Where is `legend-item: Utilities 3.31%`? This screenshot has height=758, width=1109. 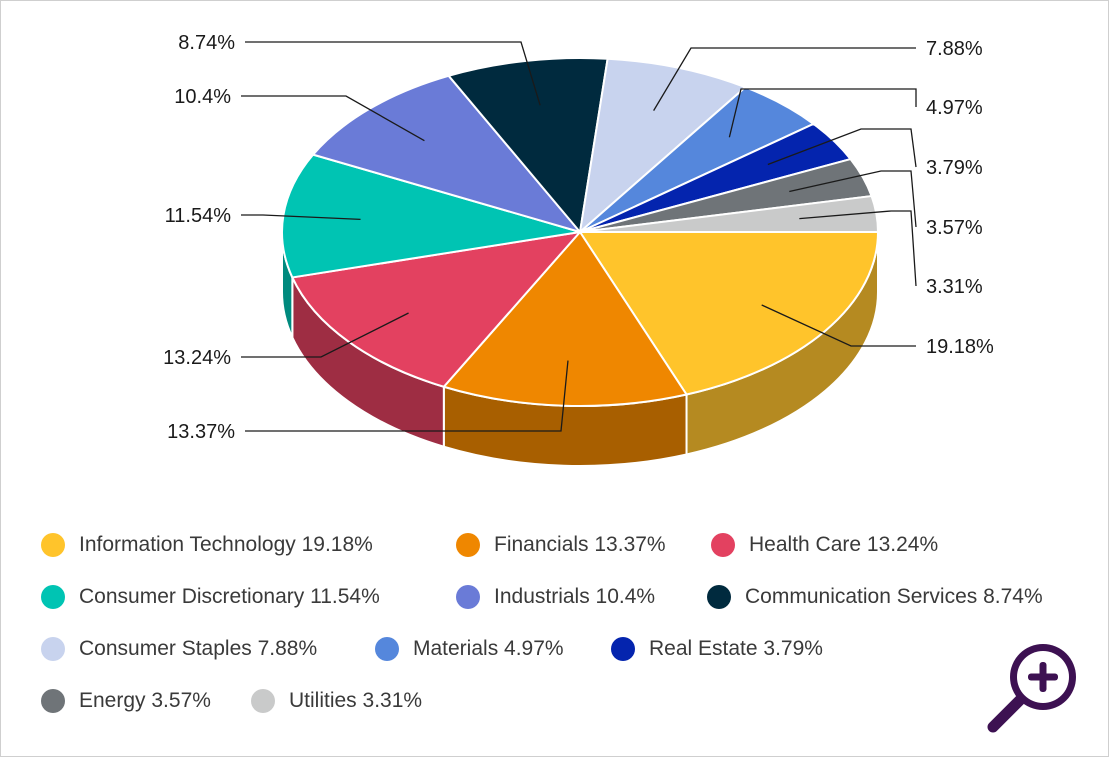 legend-item: Utilities 3.31% is located at coordinates (336, 701).